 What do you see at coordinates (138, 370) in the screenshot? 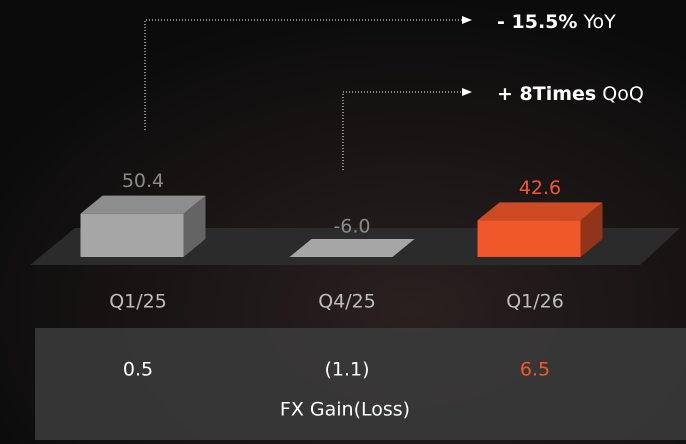
I see `fx-value: 0.5` at bounding box center [138, 370].